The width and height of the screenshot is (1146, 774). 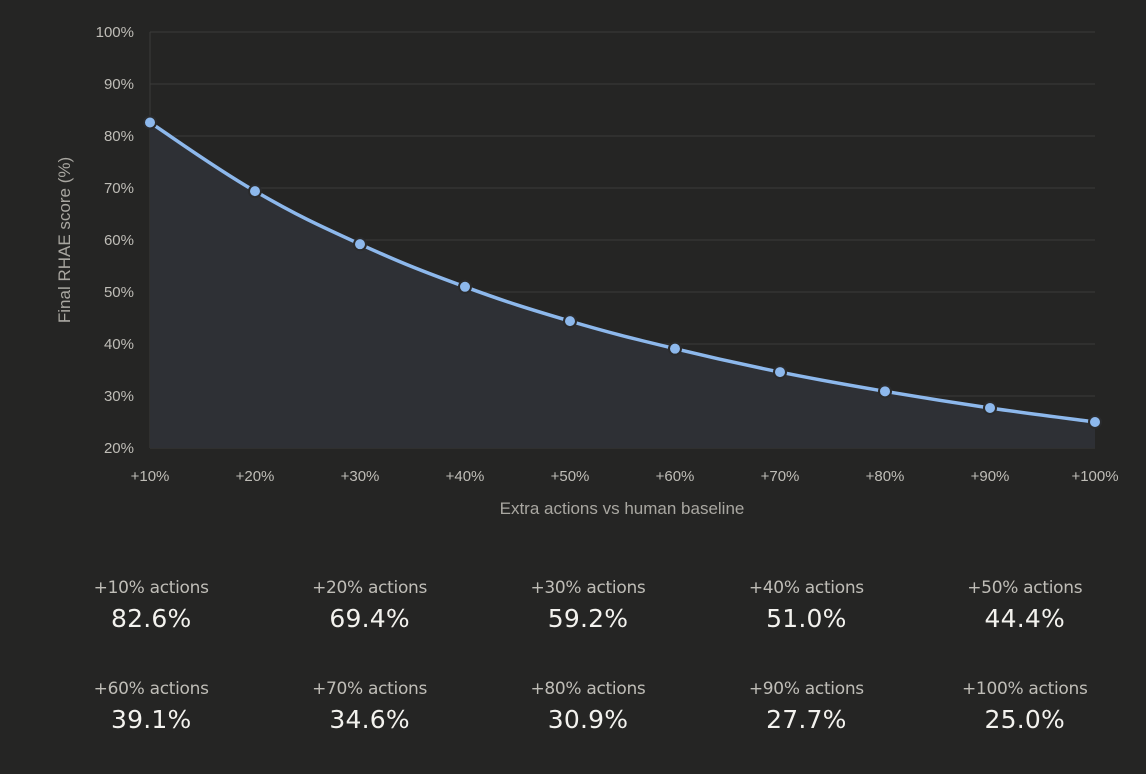 What do you see at coordinates (1025, 588) in the screenshot?
I see `summary-label: +50% actions` at bounding box center [1025, 588].